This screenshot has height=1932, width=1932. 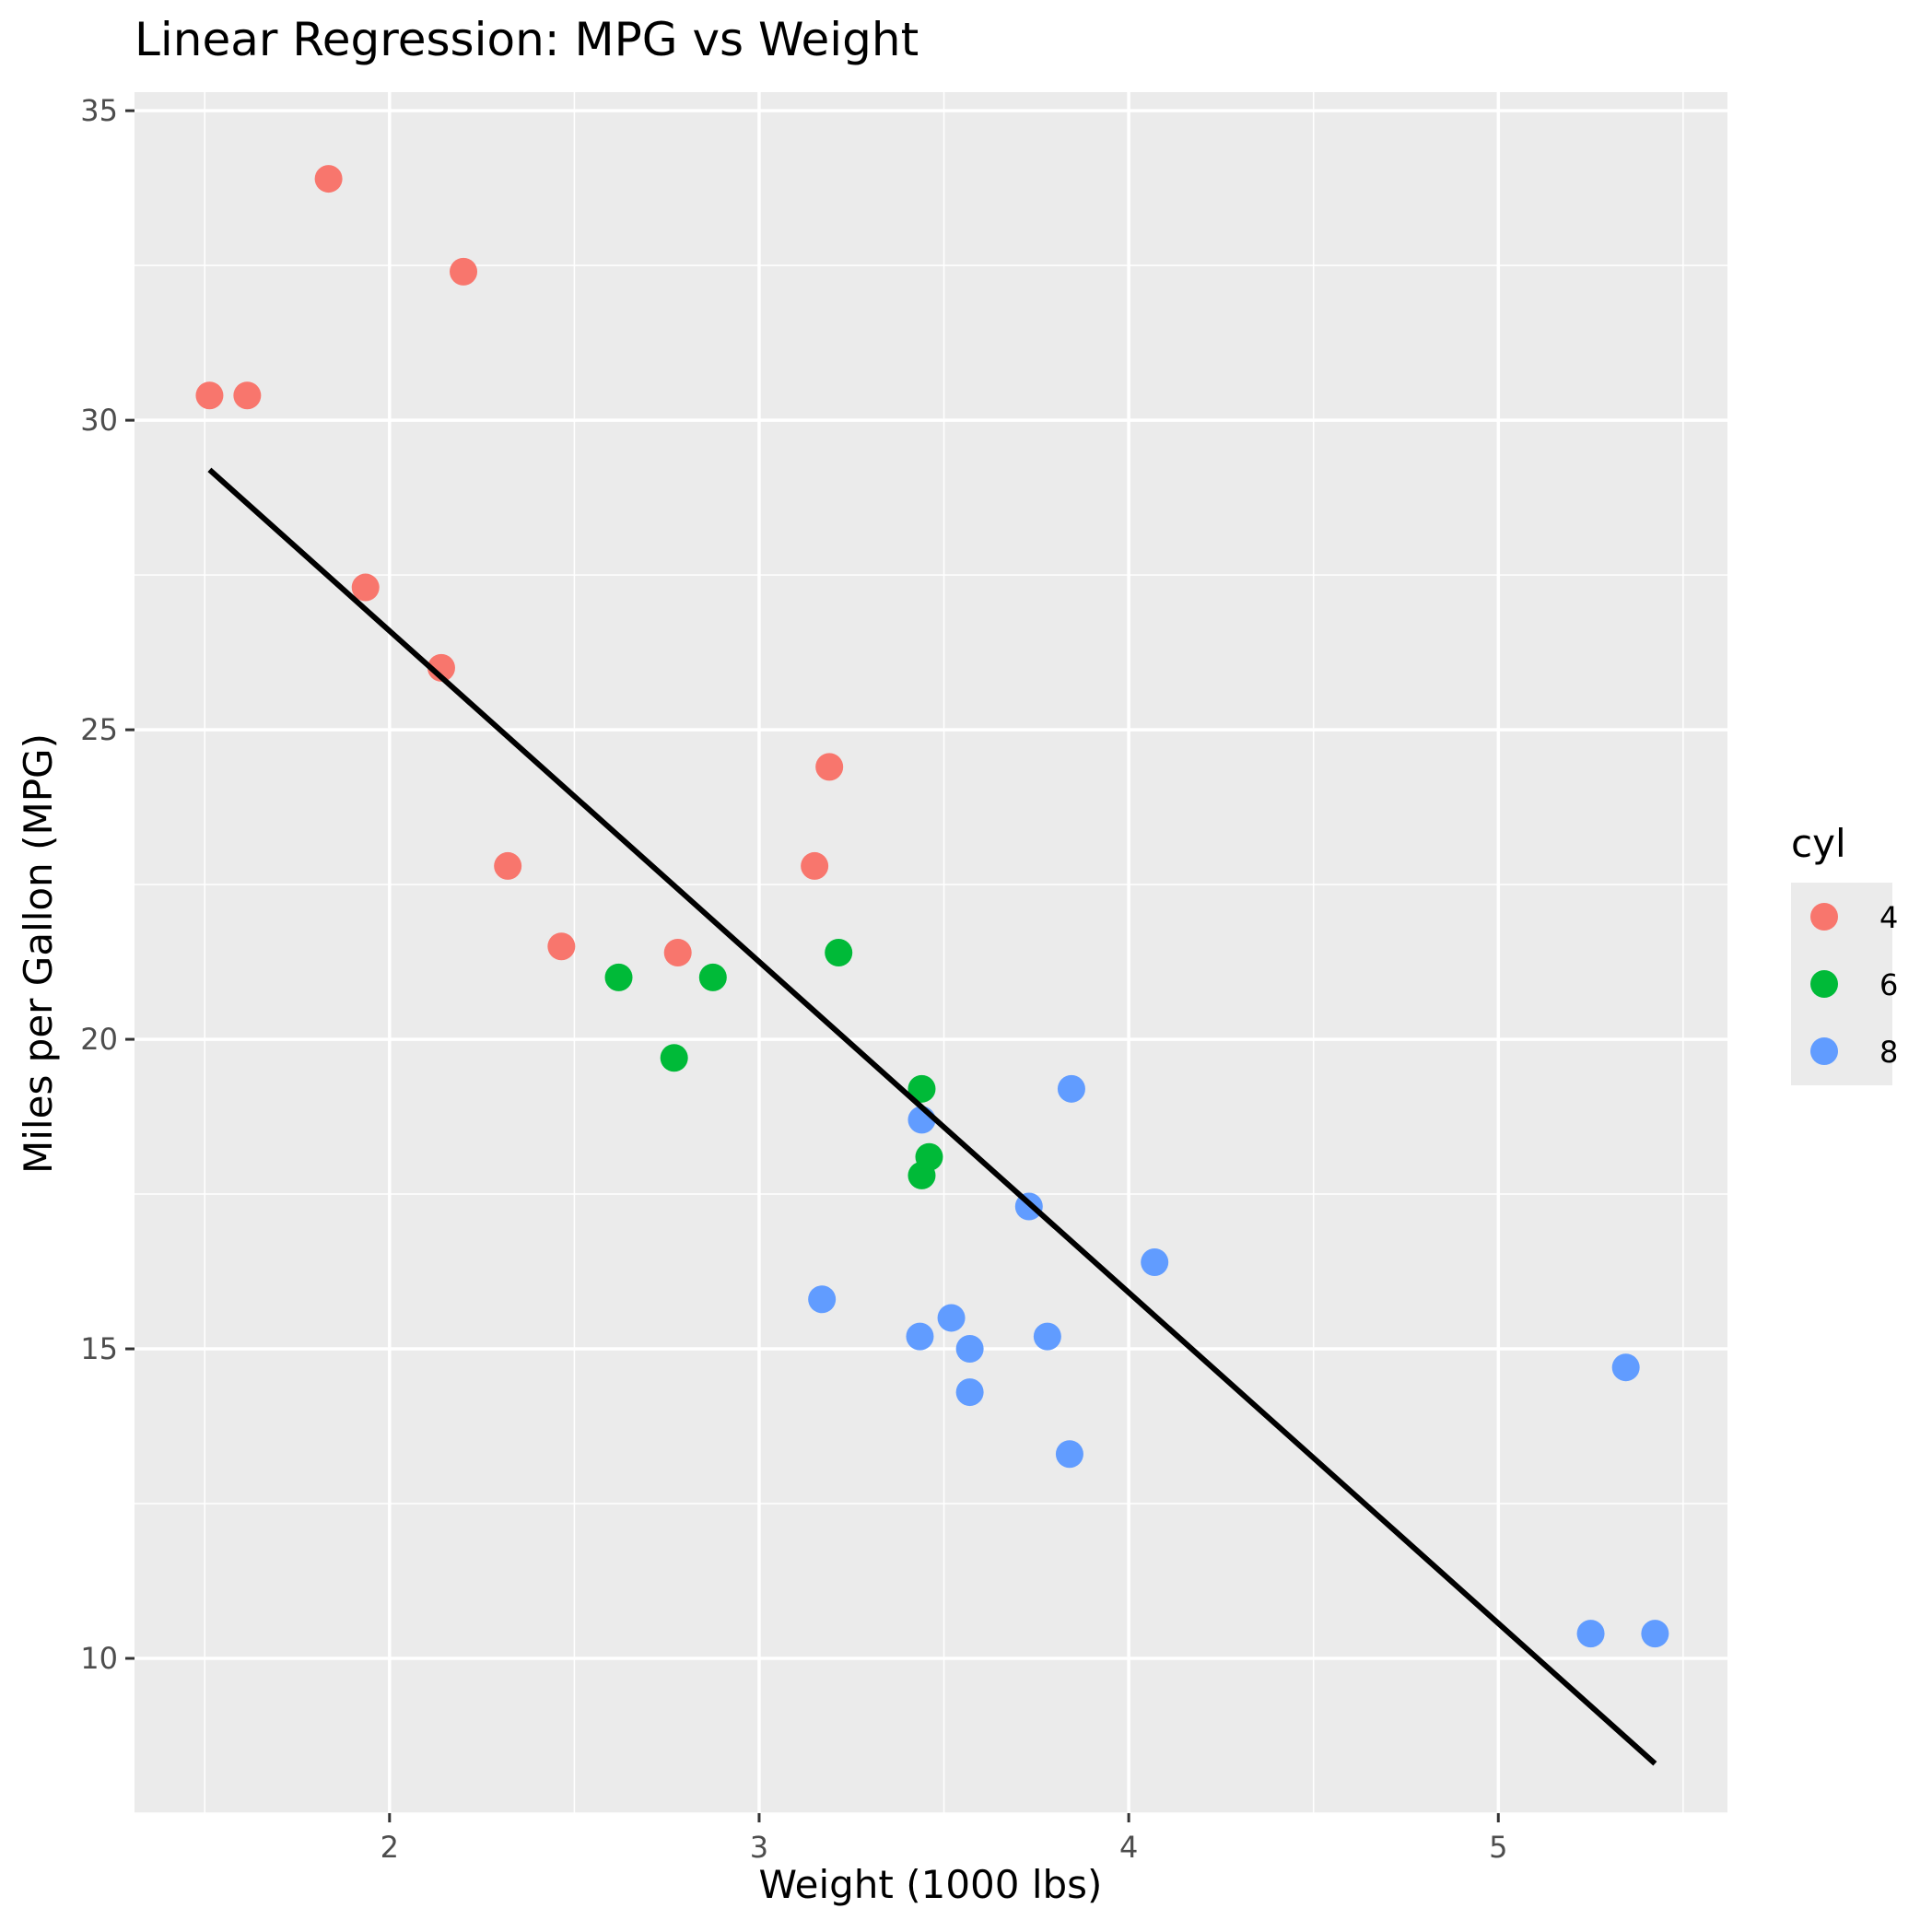 What do you see at coordinates (99, 729) in the screenshot?
I see `y-tick-label: 25` at bounding box center [99, 729].